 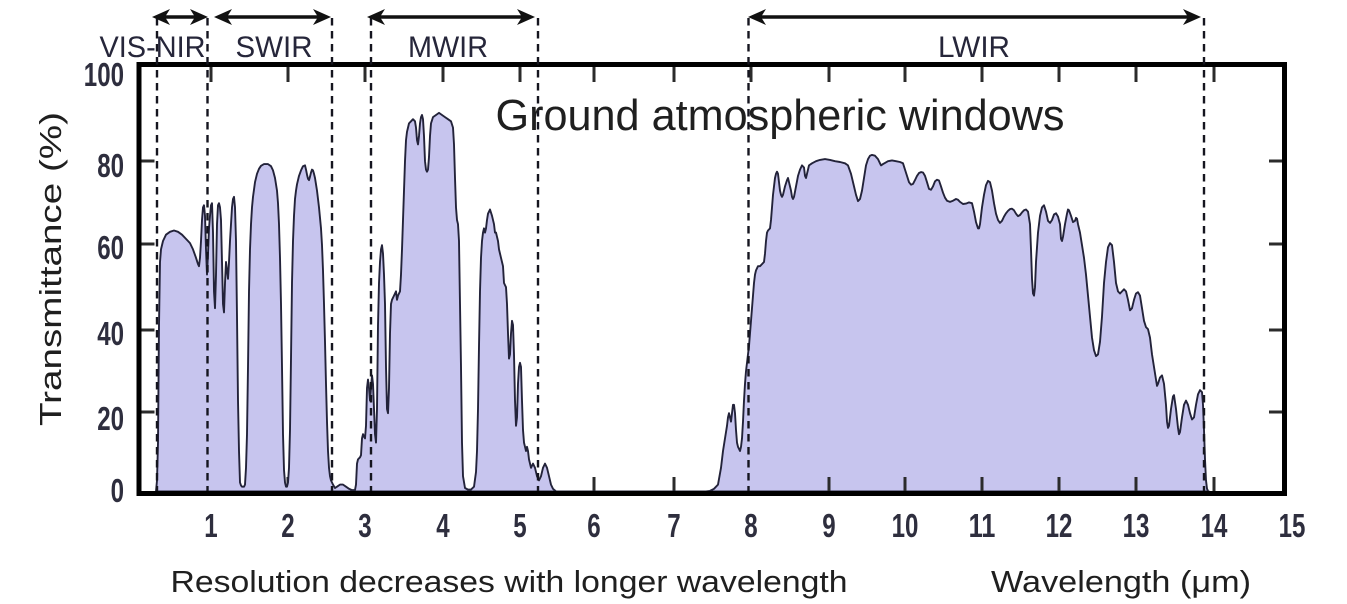 I want to click on svg-text: 4, so click(x=443, y=525).